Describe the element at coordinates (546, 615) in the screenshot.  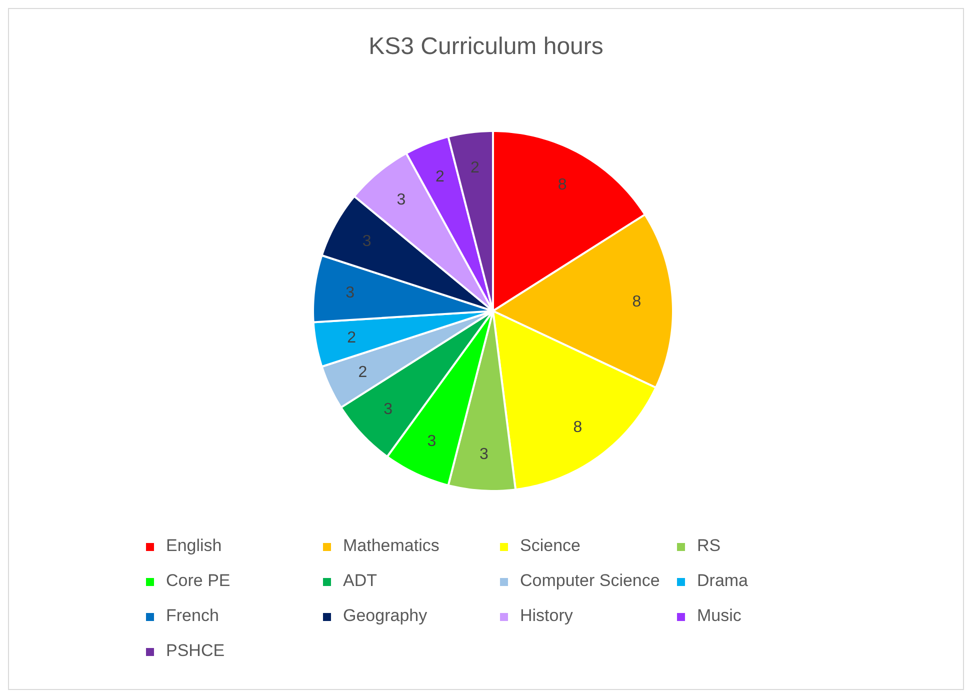
I see `legend-label: History` at that location.